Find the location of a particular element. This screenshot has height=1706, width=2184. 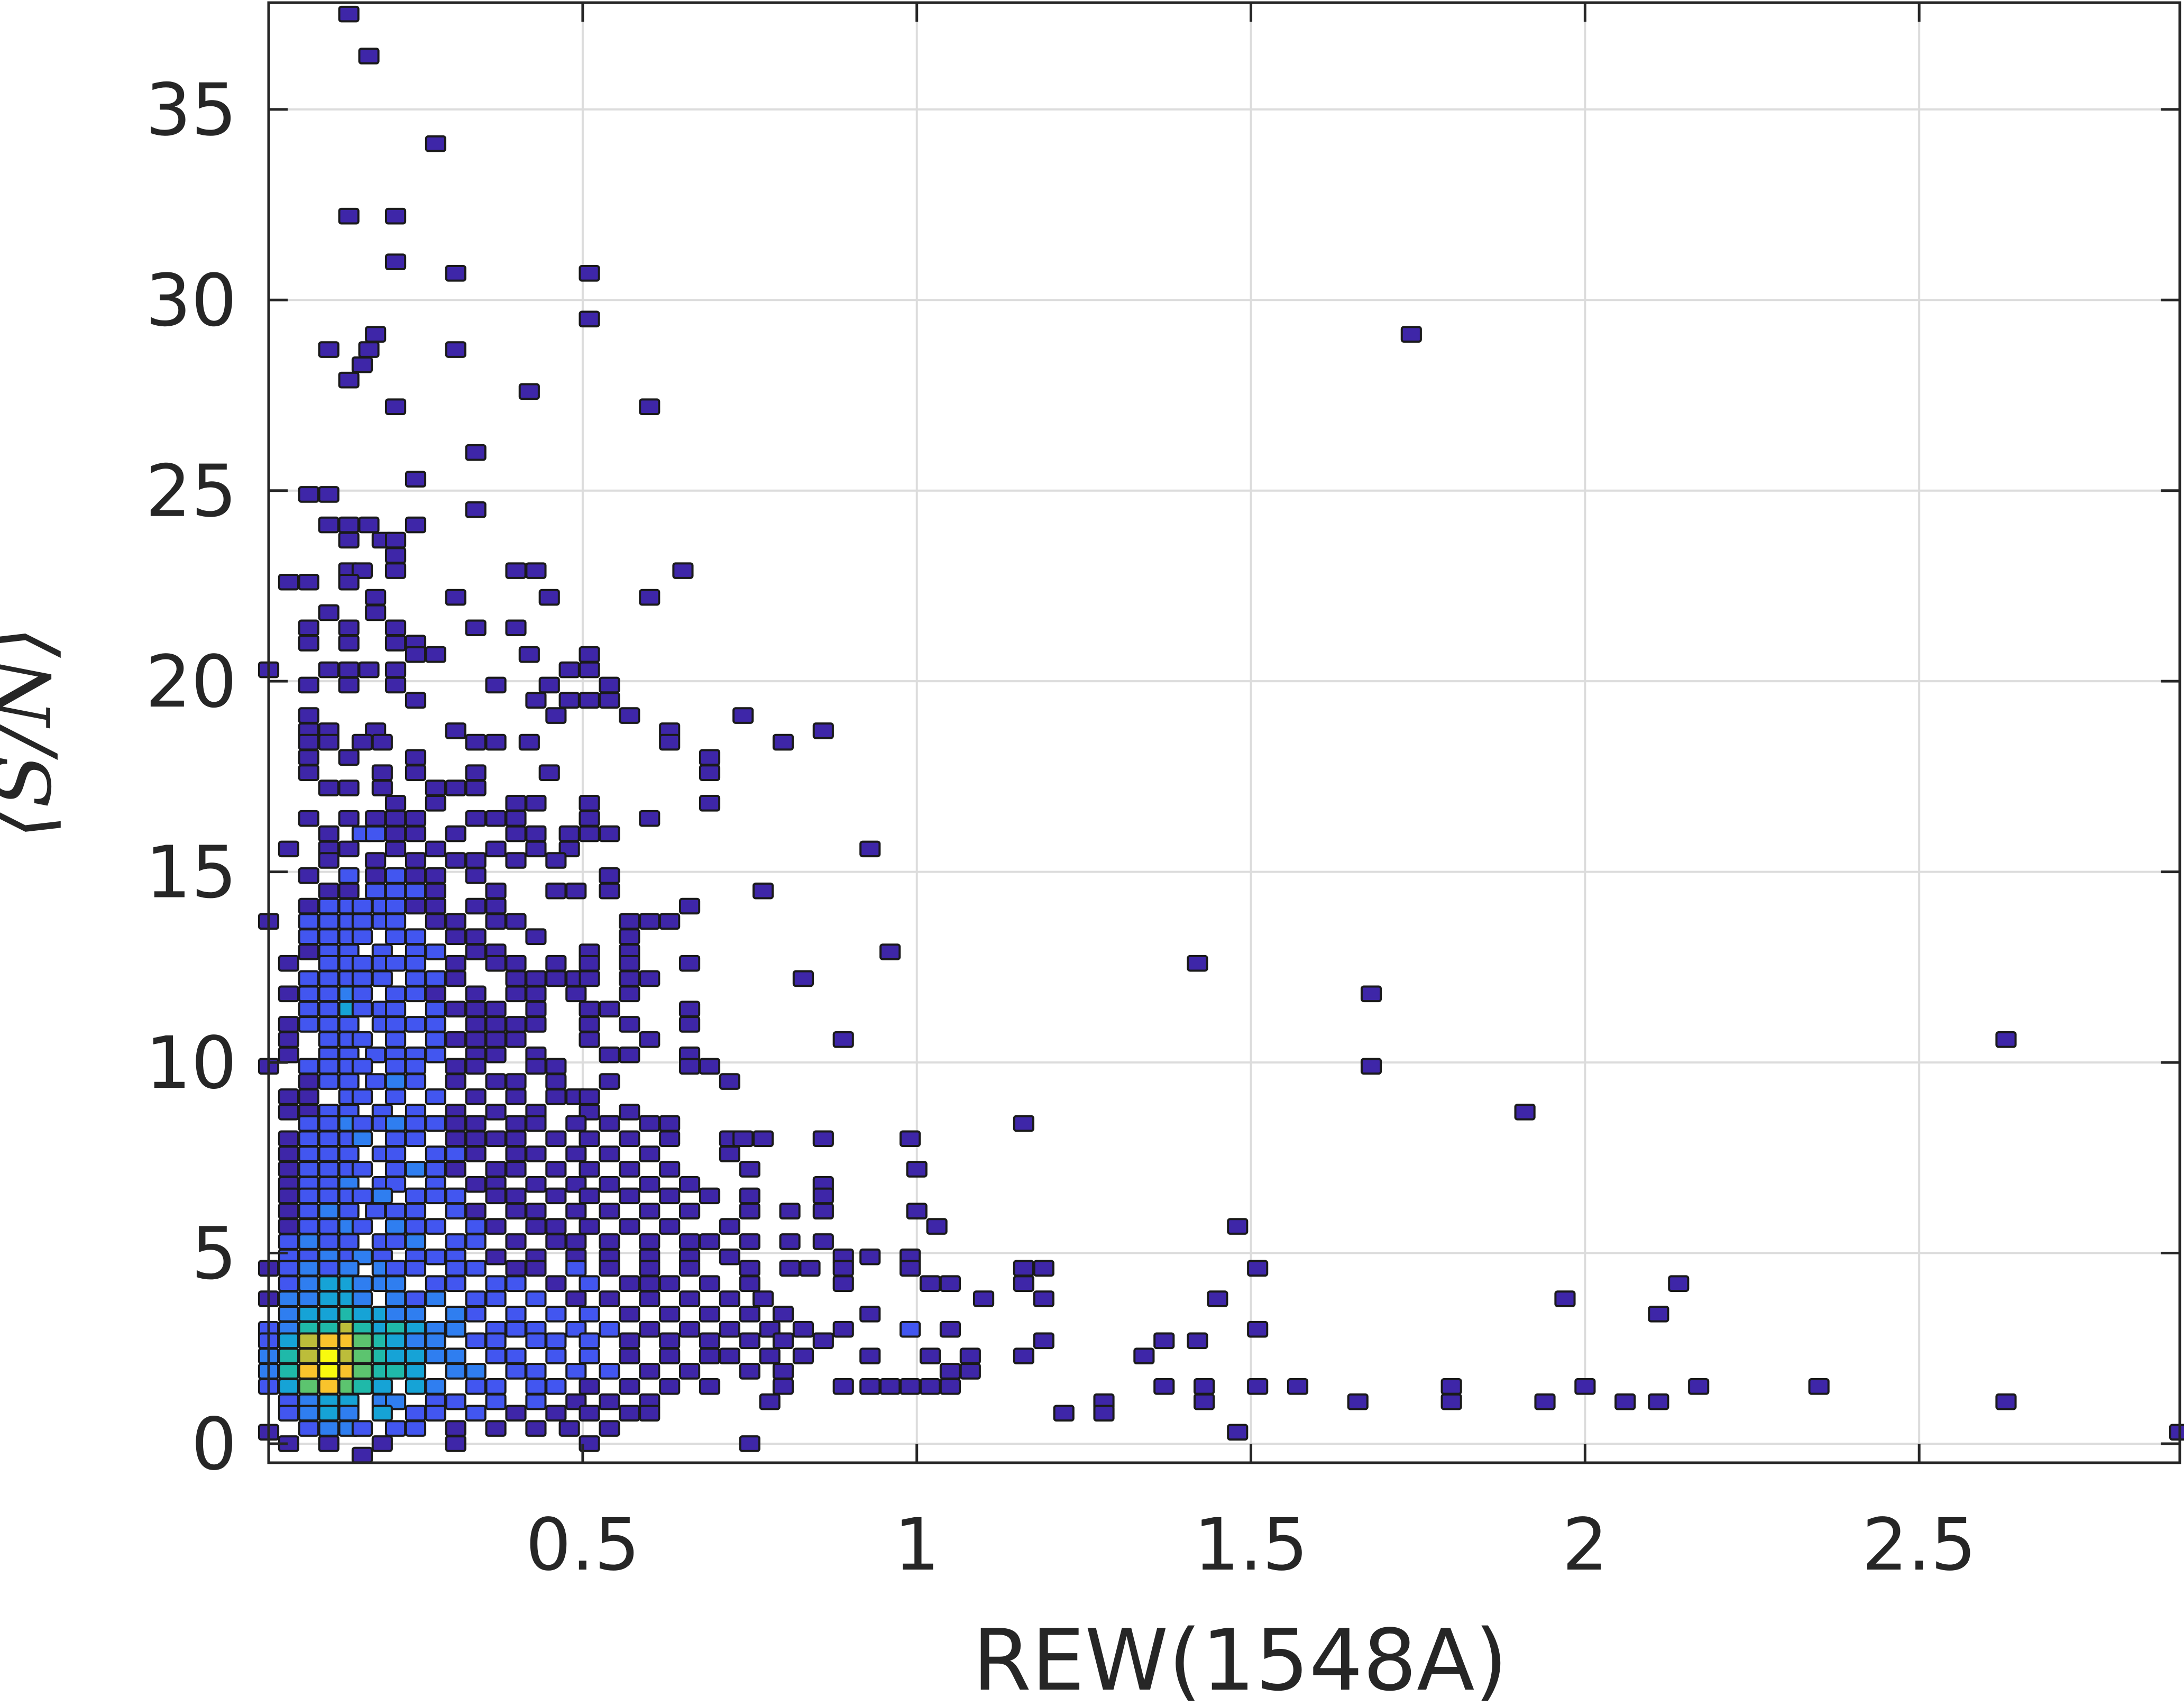

x-tick-label: 1 is located at coordinates (917, 1545).